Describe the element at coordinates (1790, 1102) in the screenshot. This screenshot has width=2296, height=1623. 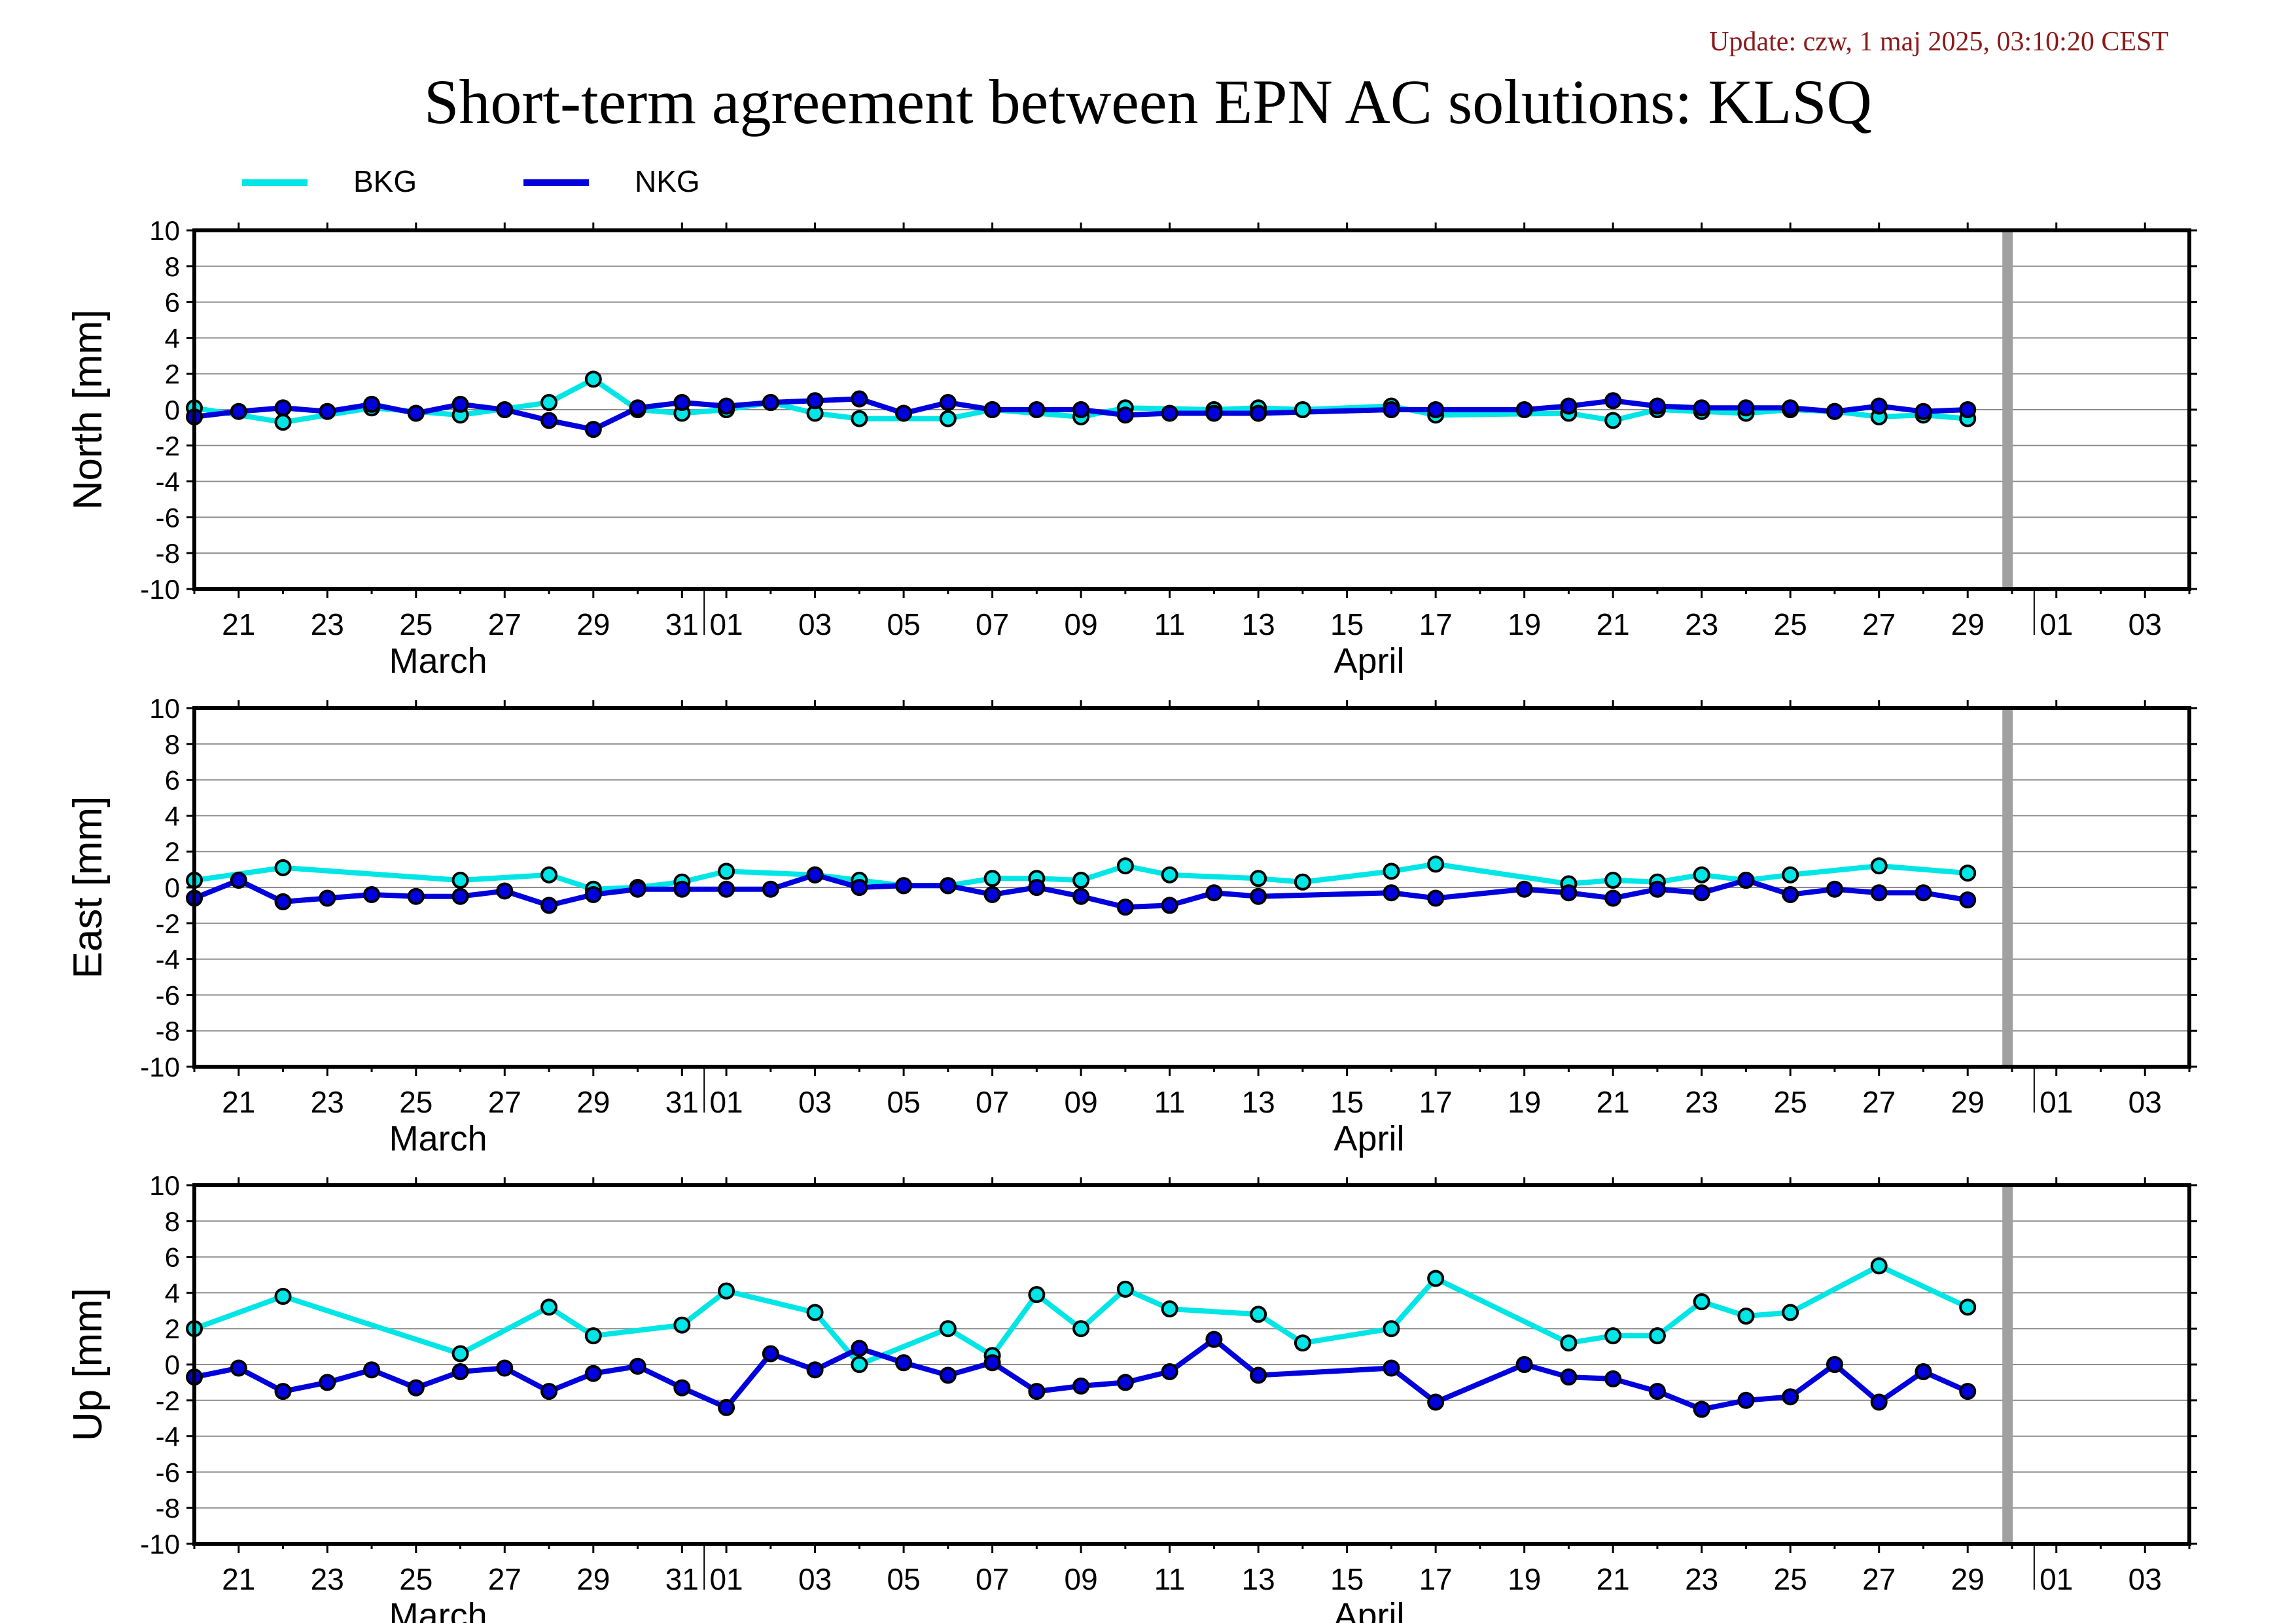
I see `panel2-xtick-label: 25` at that location.